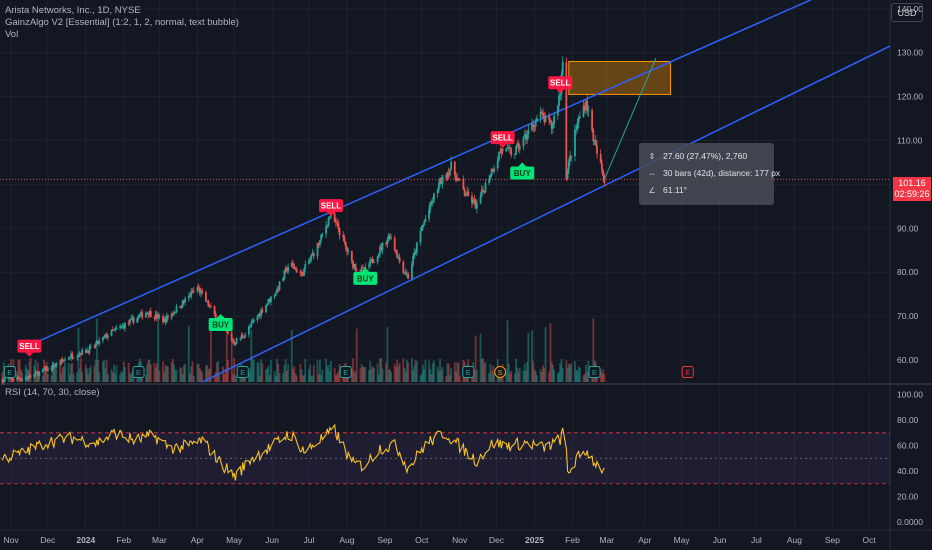  What do you see at coordinates (12, 34) in the screenshot?
I see `volume-label: Vol` at bounding box center [12, 34].